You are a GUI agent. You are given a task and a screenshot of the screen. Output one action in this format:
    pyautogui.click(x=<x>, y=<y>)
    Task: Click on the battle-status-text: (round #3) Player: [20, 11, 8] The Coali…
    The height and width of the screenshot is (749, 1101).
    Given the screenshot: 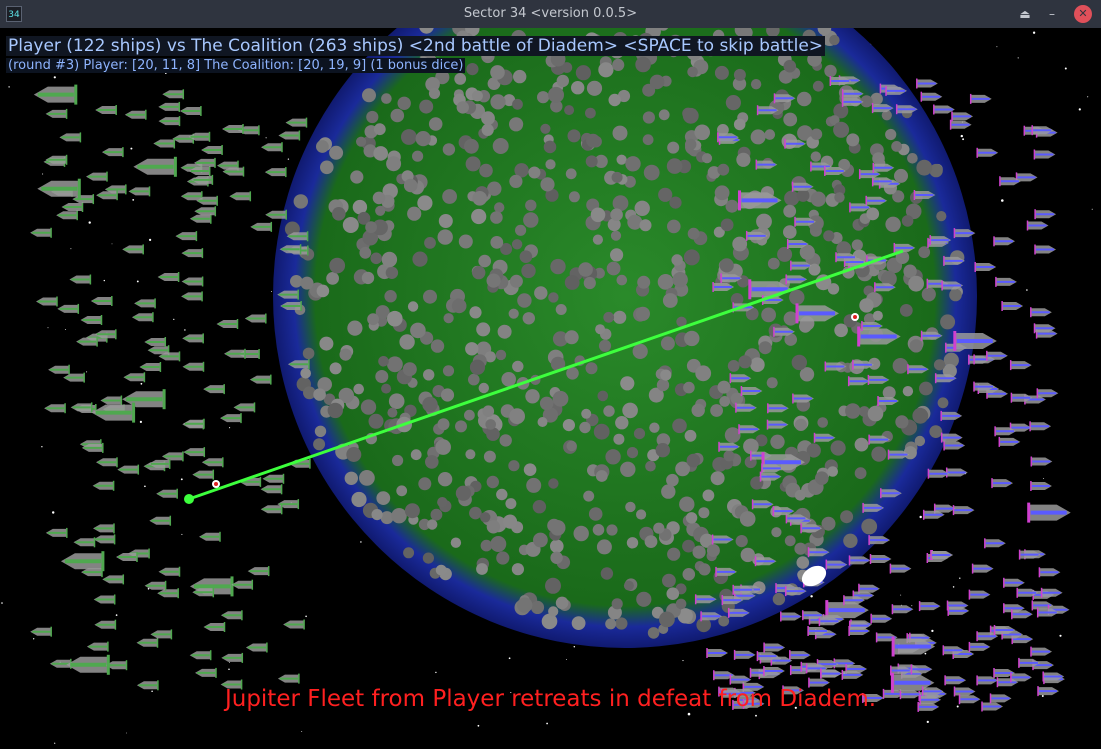 What is the action you would take?
    pyautogui.click(x=236, y=65)
    